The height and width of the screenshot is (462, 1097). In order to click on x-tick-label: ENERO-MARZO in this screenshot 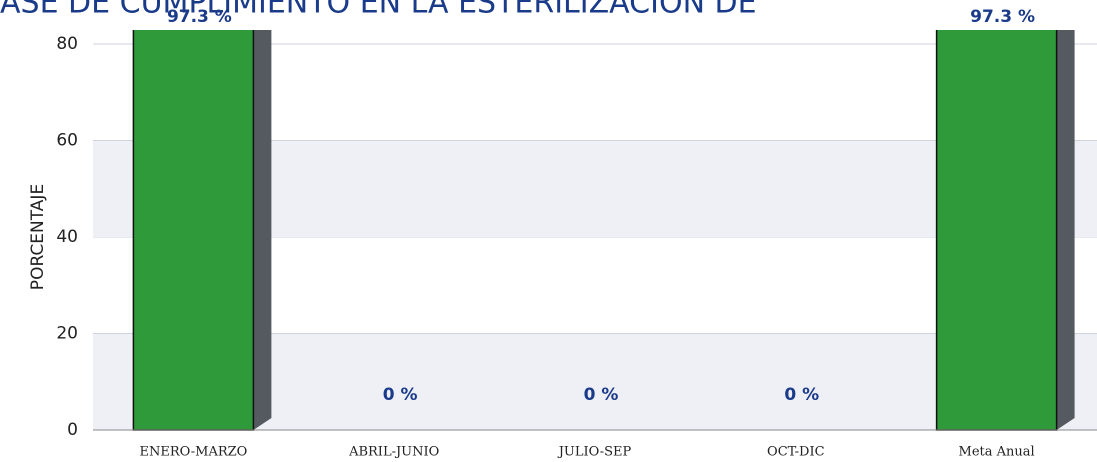, I will do `click(193, 452)`.